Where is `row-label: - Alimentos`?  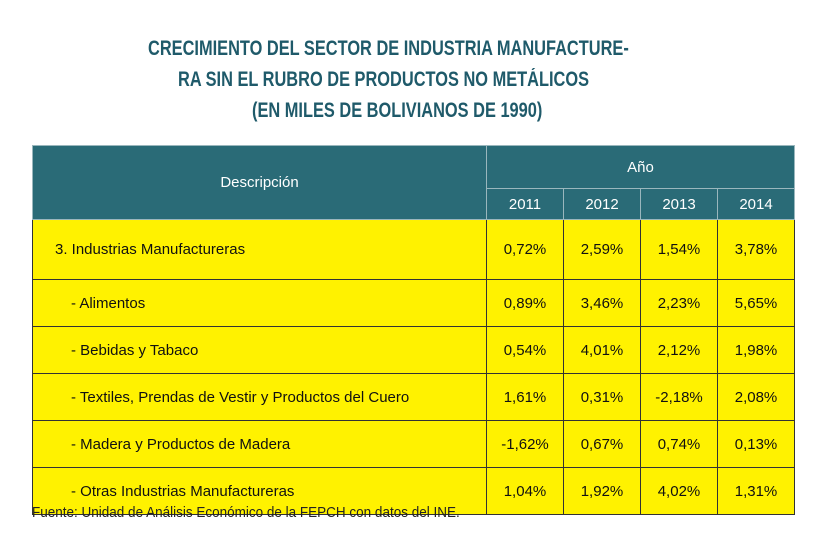 row-label: - Alimentos is located at coordinates (259, 303).